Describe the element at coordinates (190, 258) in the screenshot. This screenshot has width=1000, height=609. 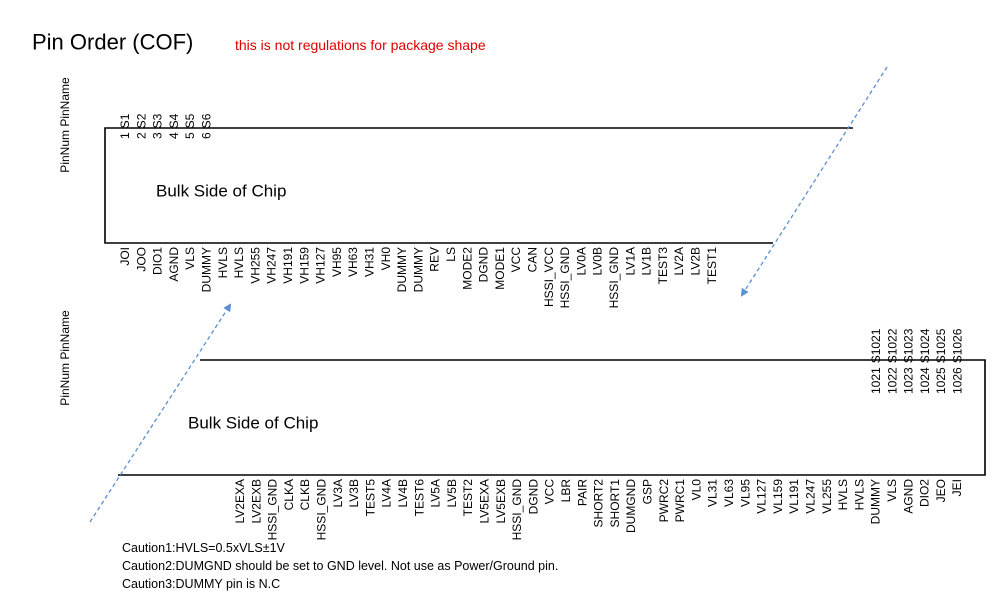
I see `pin-name: VLS` at that location.